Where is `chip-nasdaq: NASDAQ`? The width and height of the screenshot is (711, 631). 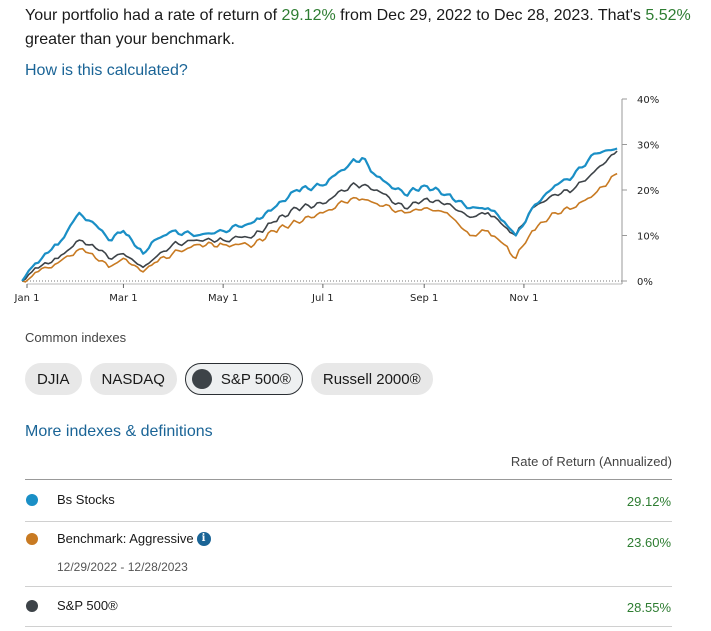
chip-nasdaq: NASDAQ is located at coordinates (133, 379).